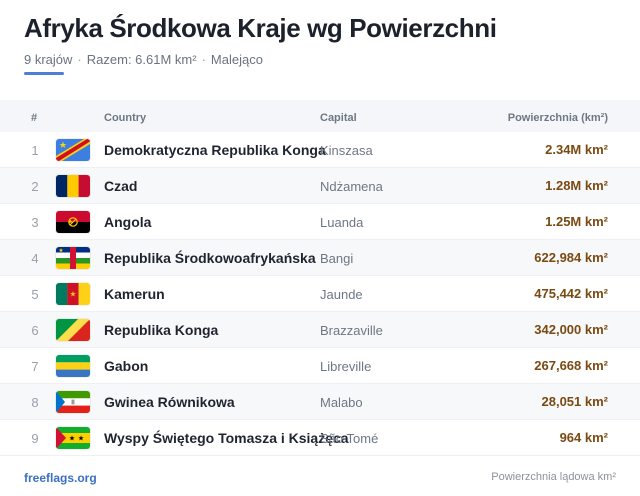  I want to click on page-subtitle: 9 krajów · Razem: 6.61M km² · Malejąco, so click(324, 60).